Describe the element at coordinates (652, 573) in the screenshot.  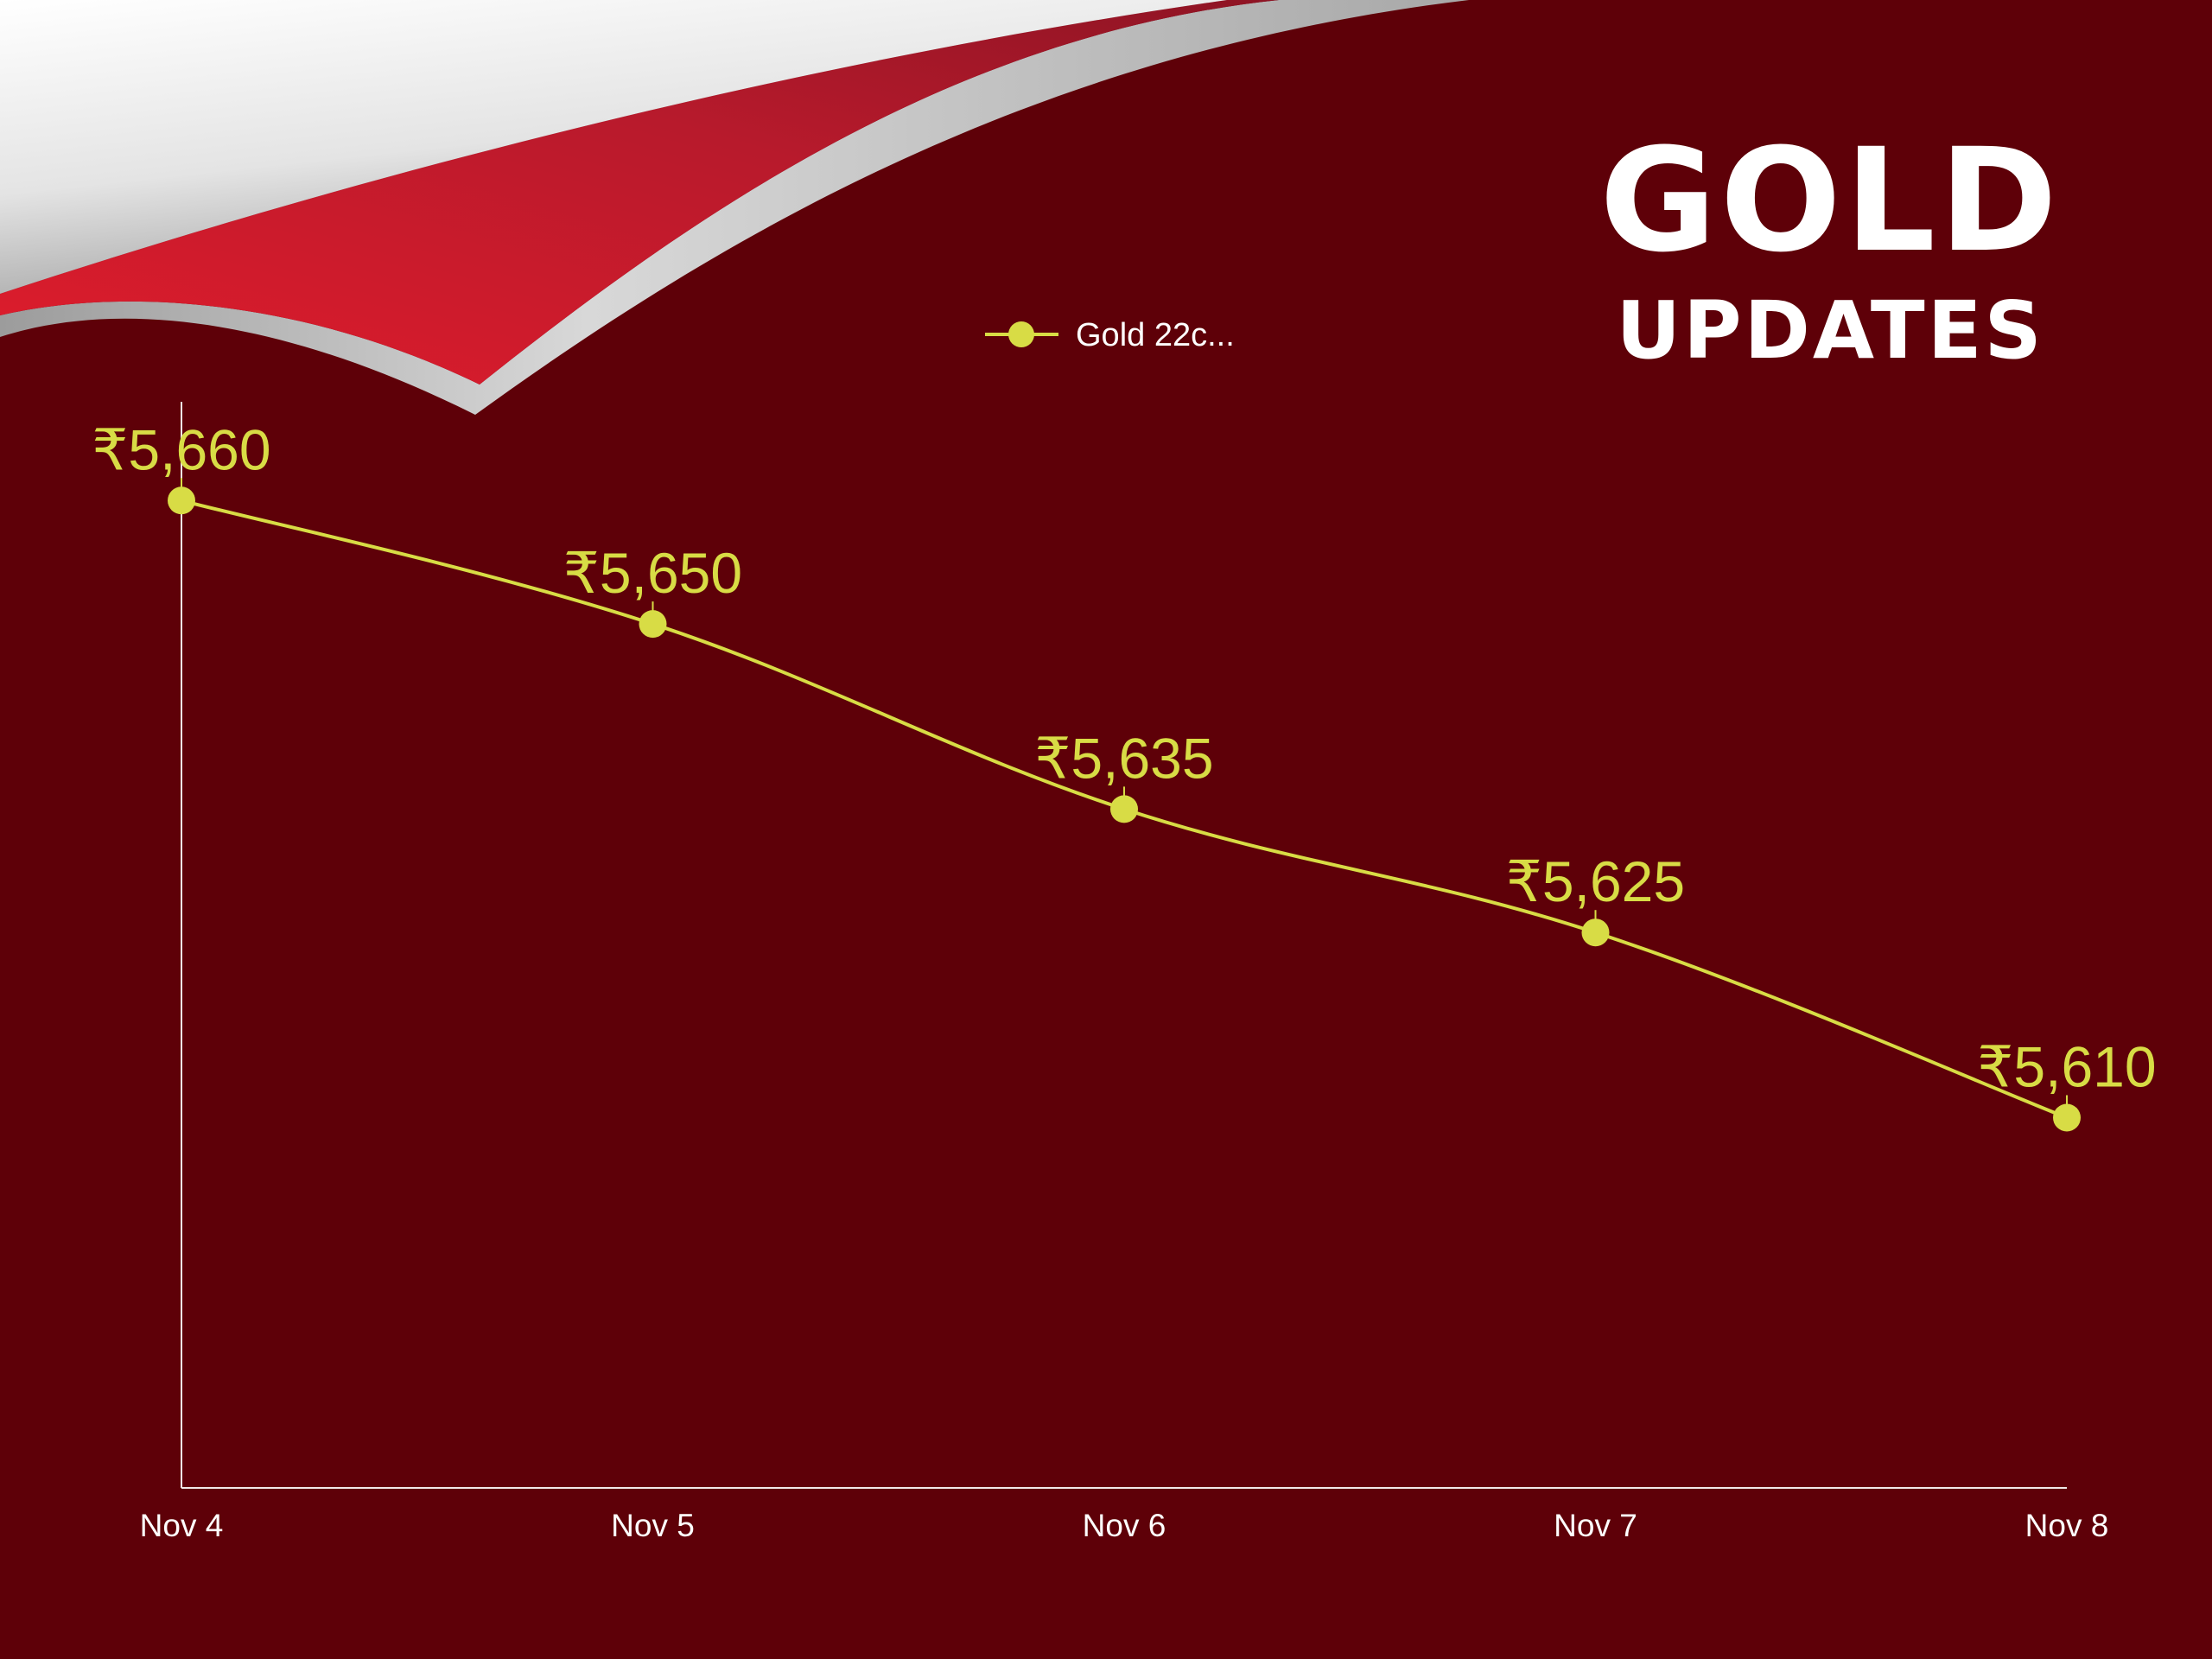
I see `data-label: ₹5,650` at that location.